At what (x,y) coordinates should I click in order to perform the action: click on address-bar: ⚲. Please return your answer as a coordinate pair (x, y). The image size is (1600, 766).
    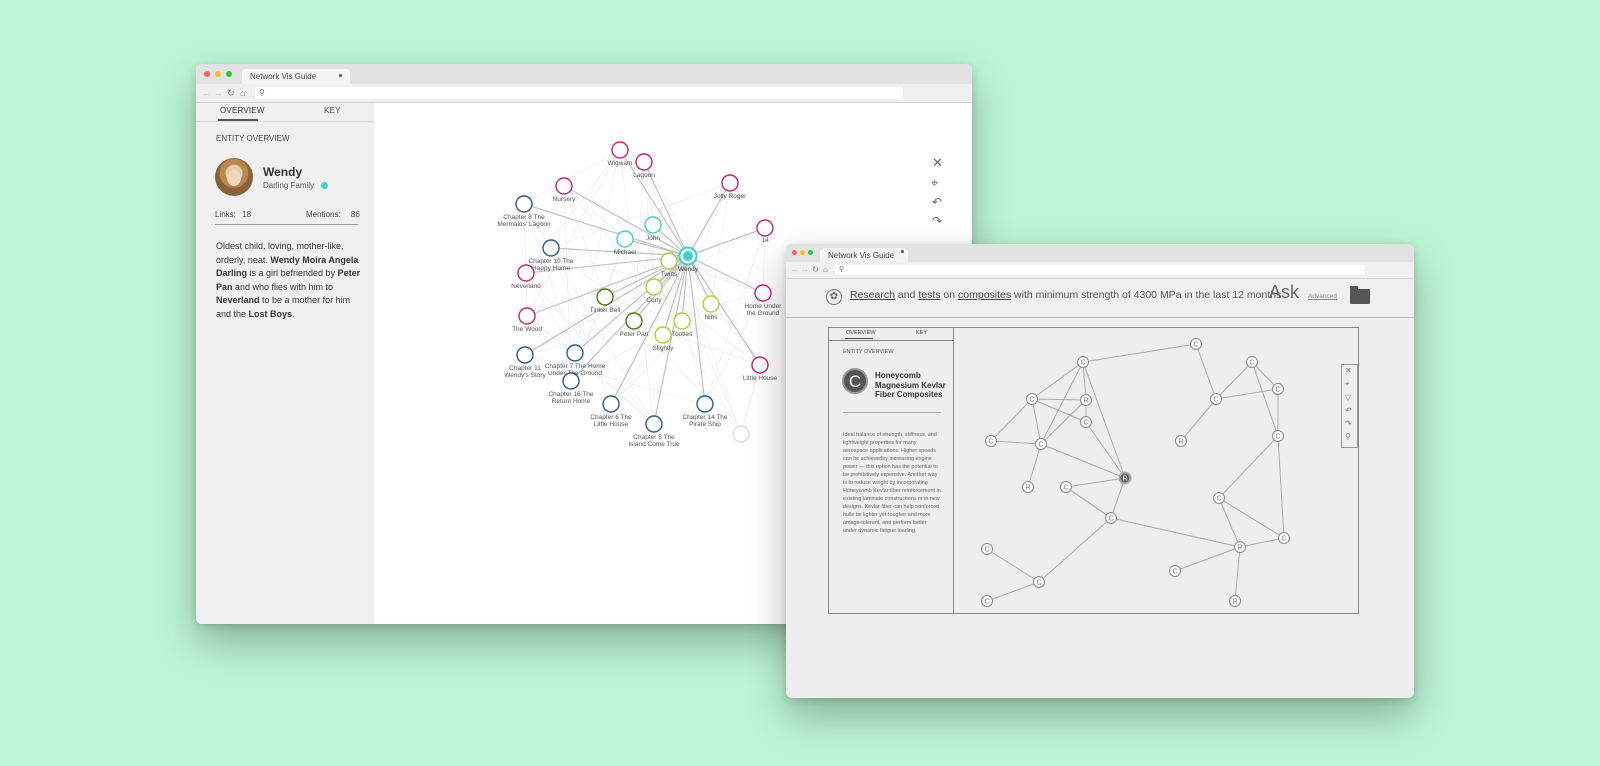
    Looking at the image, I should click on (579, 93).